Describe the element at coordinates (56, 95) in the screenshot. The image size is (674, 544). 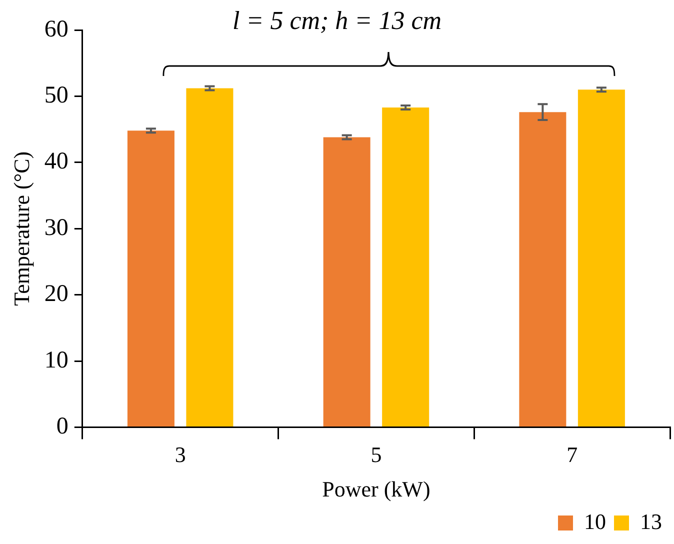
I see `y-tick-label: 50` at that location.